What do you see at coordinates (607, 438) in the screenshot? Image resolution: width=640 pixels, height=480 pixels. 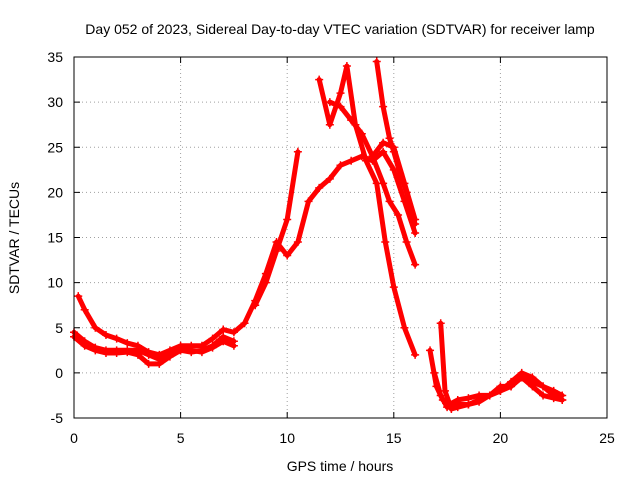 I see `x-tick-label: 25` at bounding box center [607, 438].